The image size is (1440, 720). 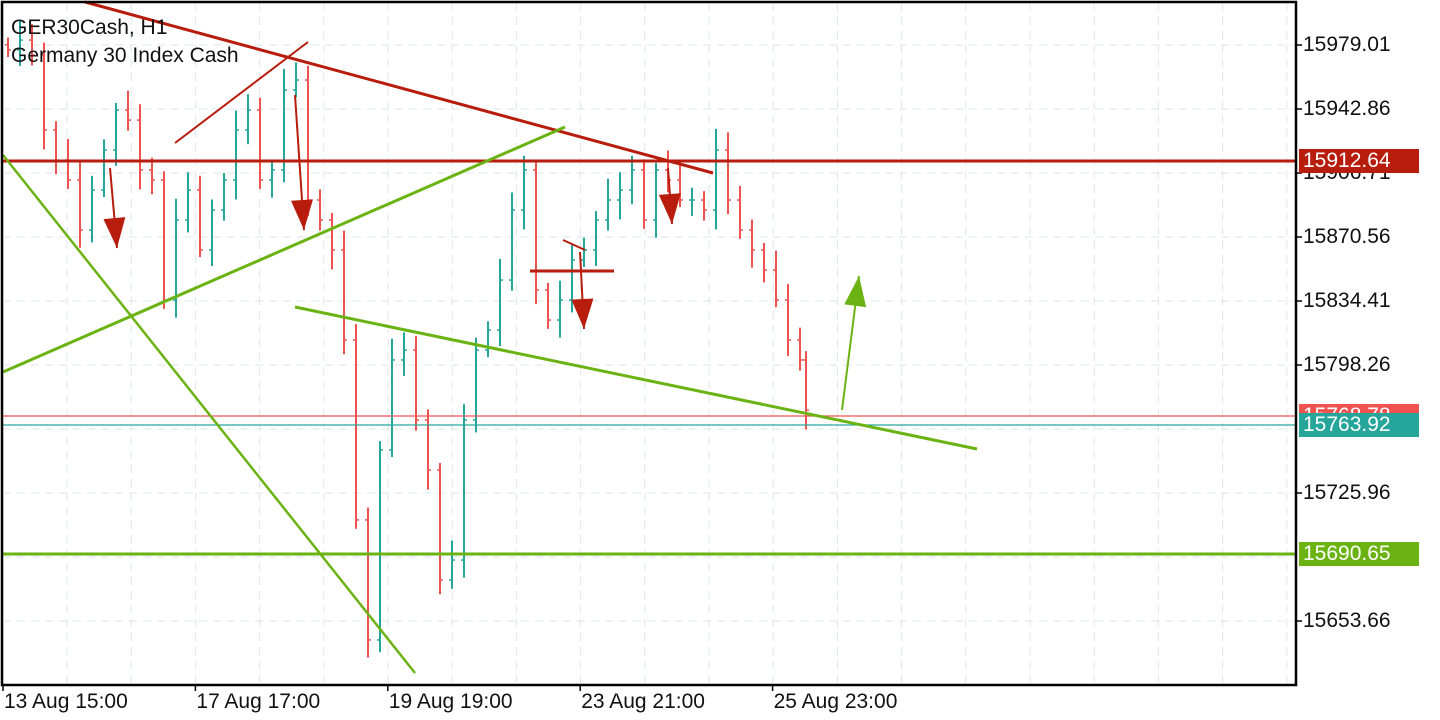 What do you see at coordinates (1359, 554) in the screenshot?
I see `price-tag: 15690.65` at bounding box center [1359, 554].